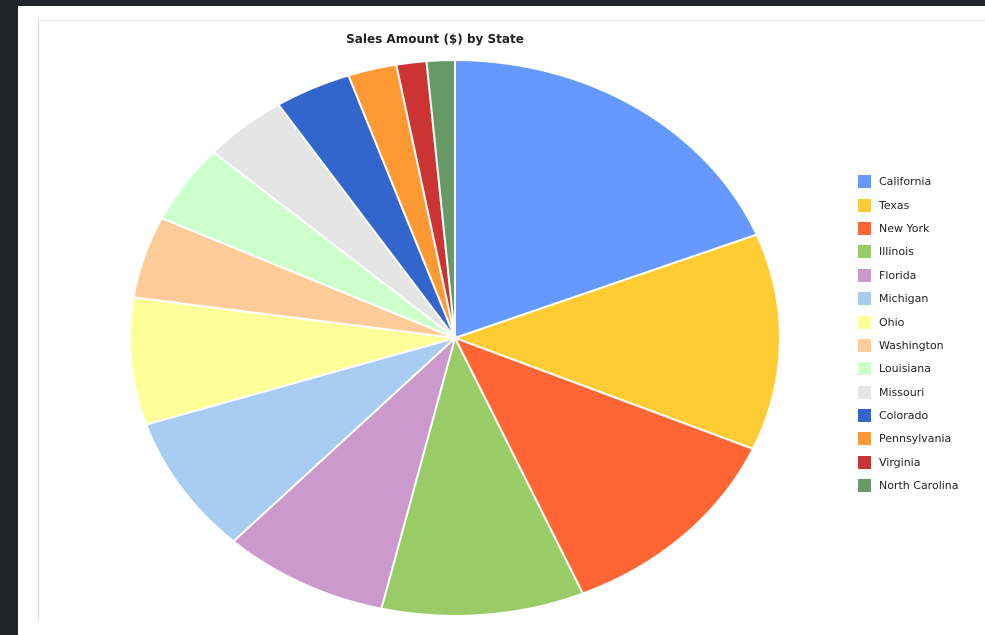 The image size is (985, 635). I want to click on legend-label: Illinois, so click(896, 252).